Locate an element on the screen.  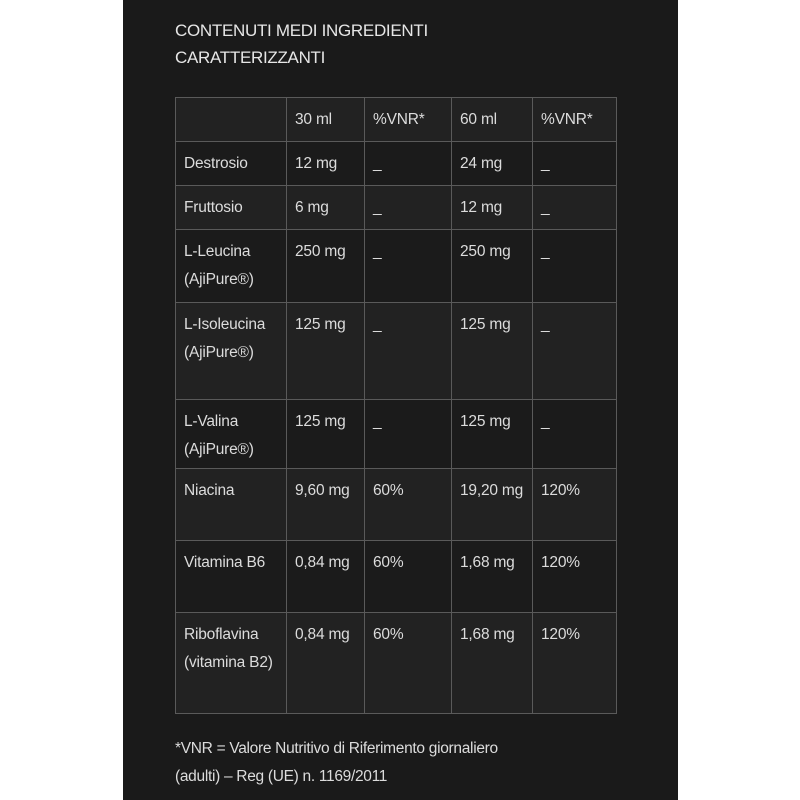
title-line: CARATTERIZZANTI is located at coordinates (250, 57).